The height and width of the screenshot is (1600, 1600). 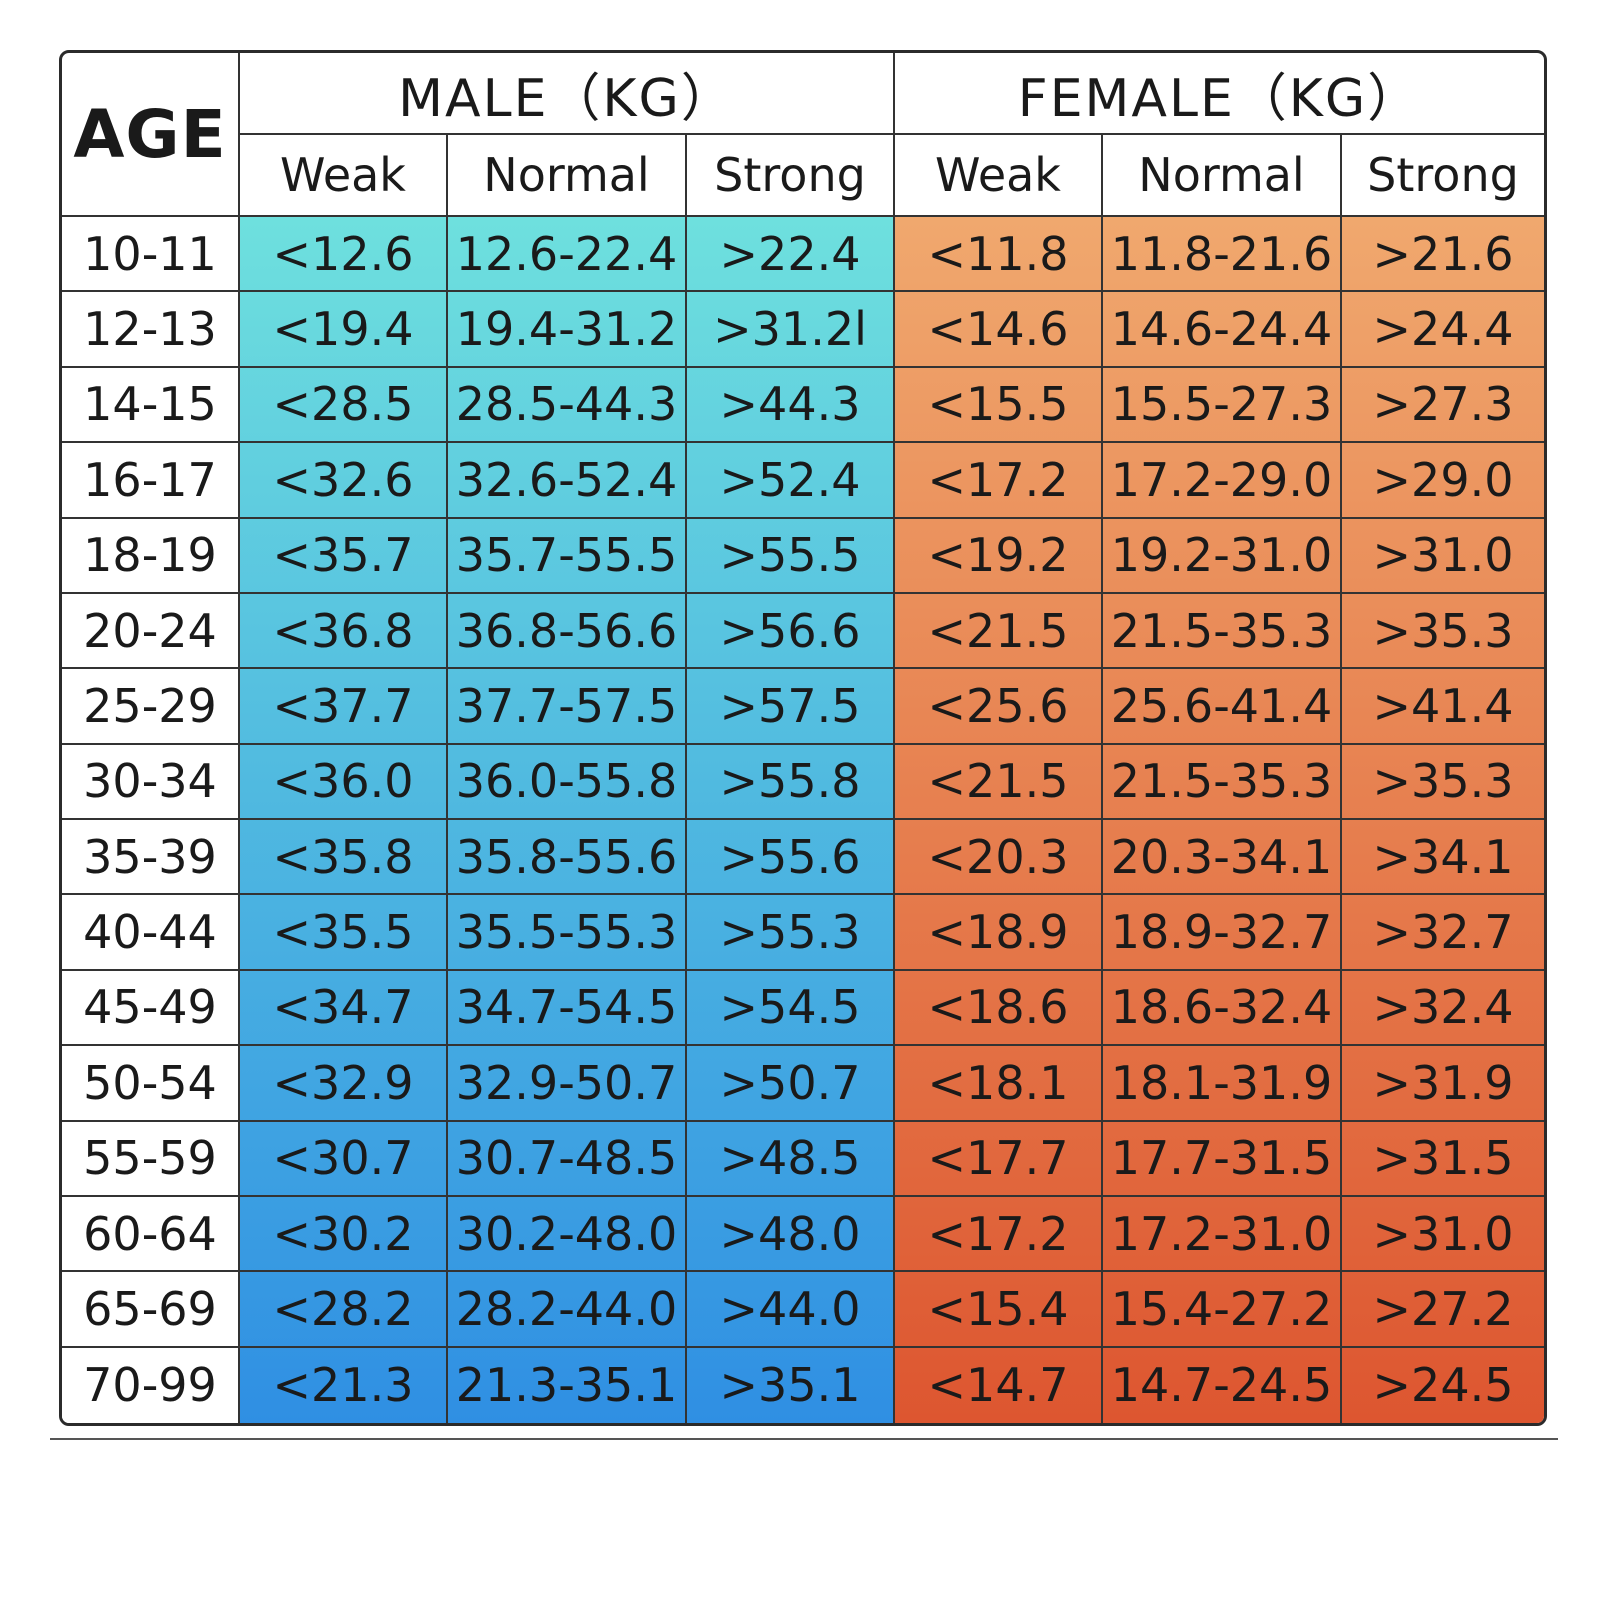 What do you see at coordinates (791, 1310) in the screenshot?
I see `male-strong-cell: >44.0` at bounding box center [791, 1310].